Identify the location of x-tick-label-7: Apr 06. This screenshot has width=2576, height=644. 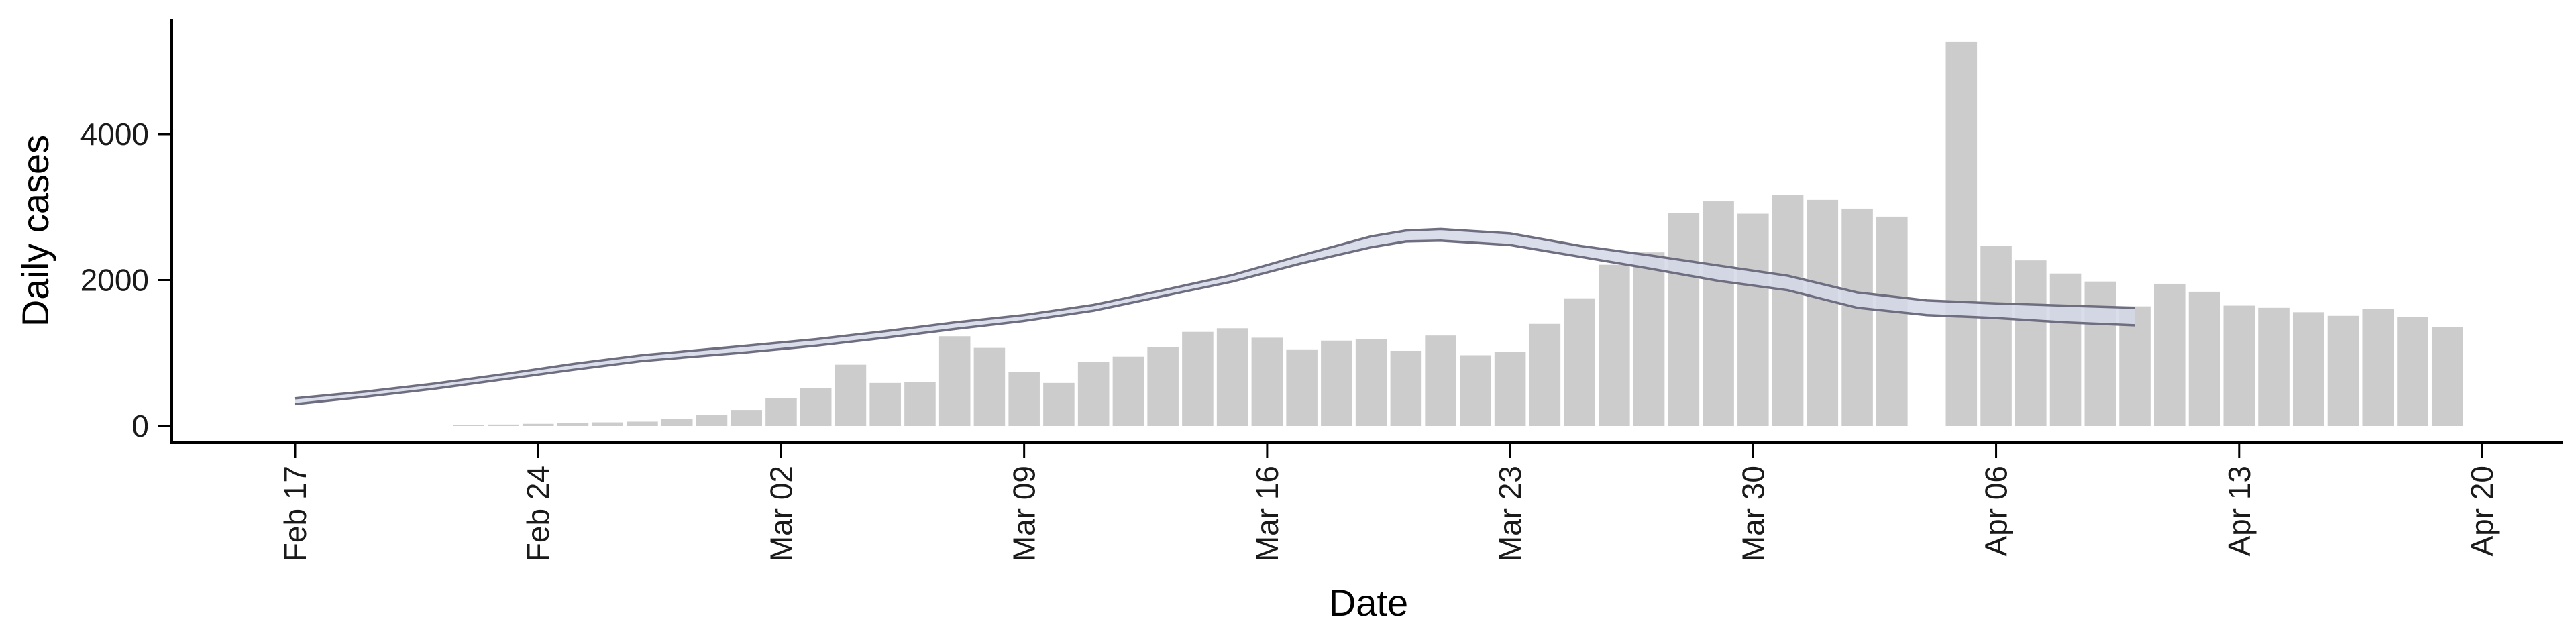
(1996, 511).